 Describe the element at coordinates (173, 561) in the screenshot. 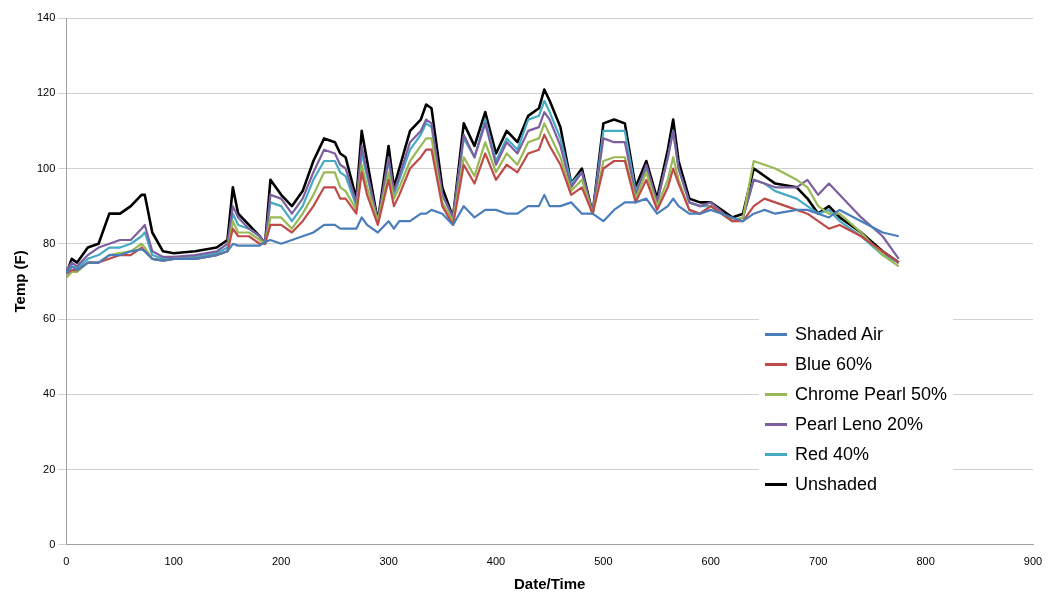

I see `x-tick-label: 100` at that location.